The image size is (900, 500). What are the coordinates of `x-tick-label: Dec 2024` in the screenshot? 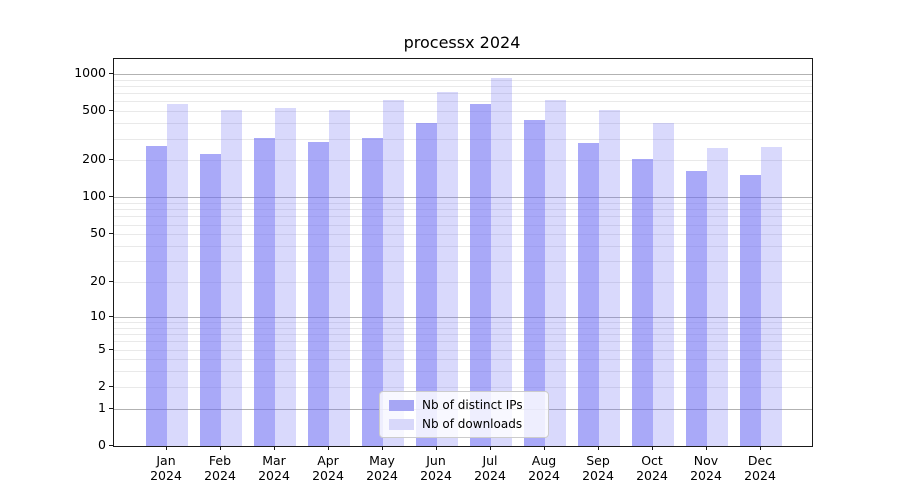 It's located at (760, 468).